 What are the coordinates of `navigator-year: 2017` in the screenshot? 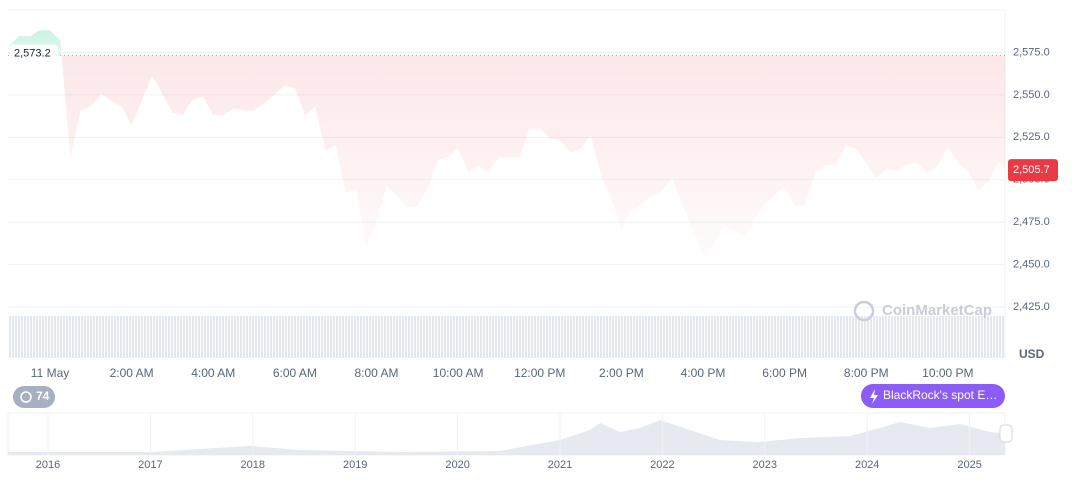 It's located at (150, 465).